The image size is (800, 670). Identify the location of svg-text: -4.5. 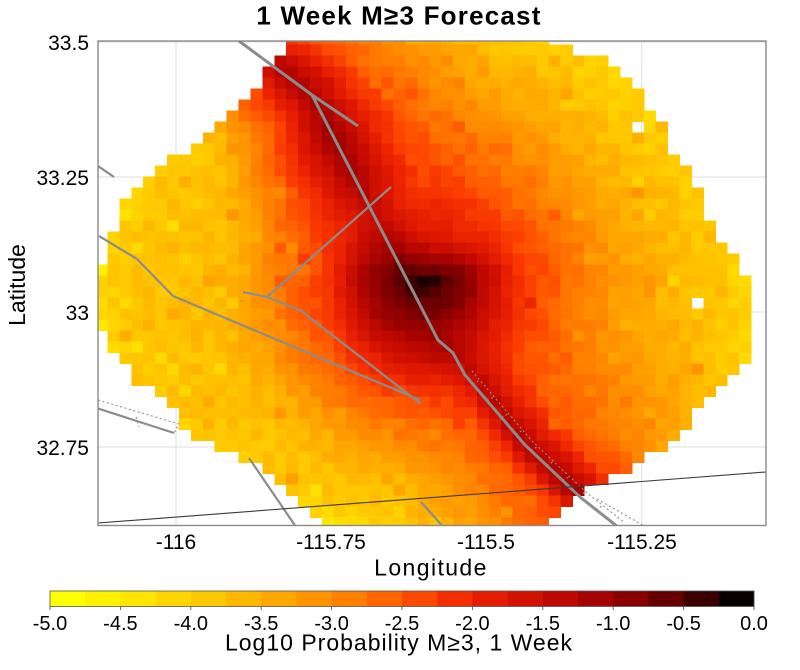
(120, 624).